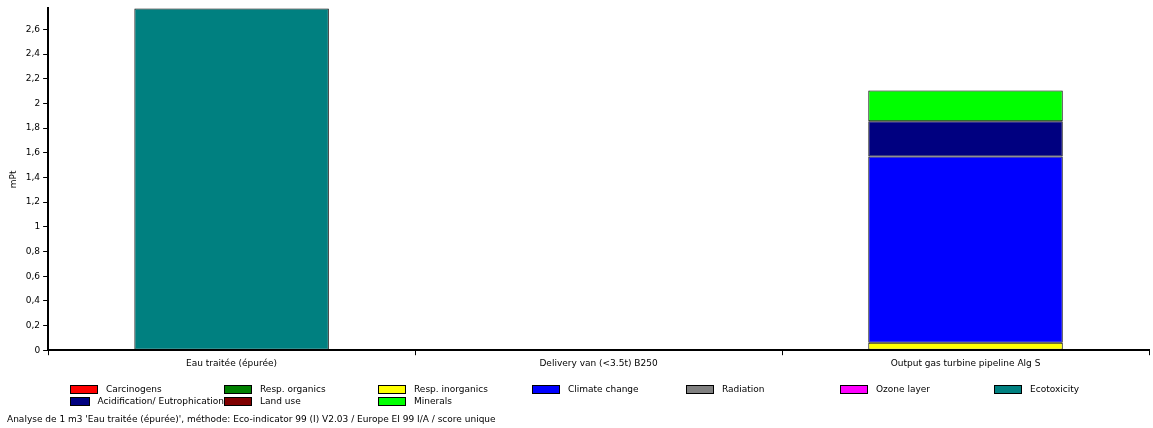 This screenshot has width=1153, height=428. I want to click on x-tick-label: Eau traitée (épurée), so click(232, 362).